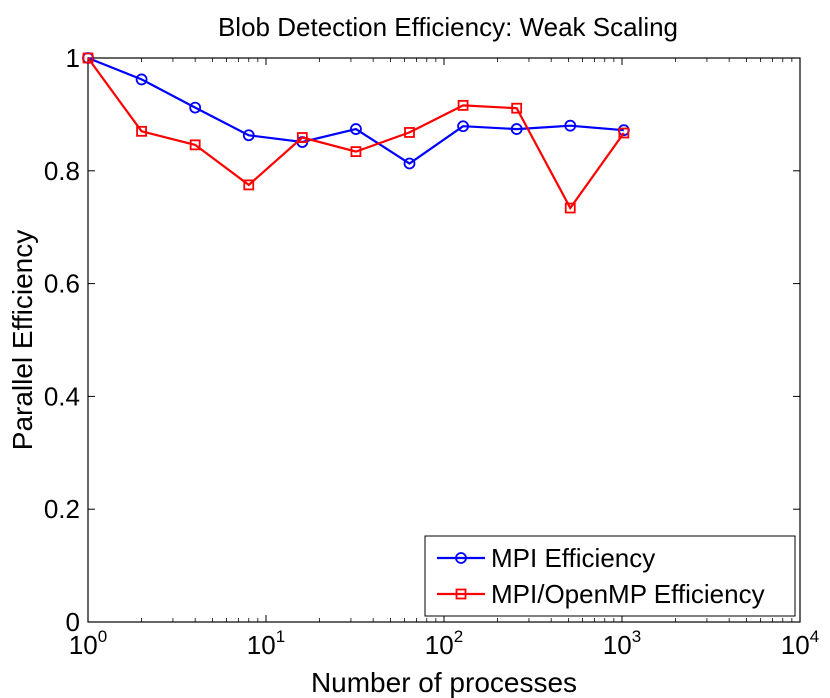  I want to click on x-tick-label: 10¹, so click(266, 643).